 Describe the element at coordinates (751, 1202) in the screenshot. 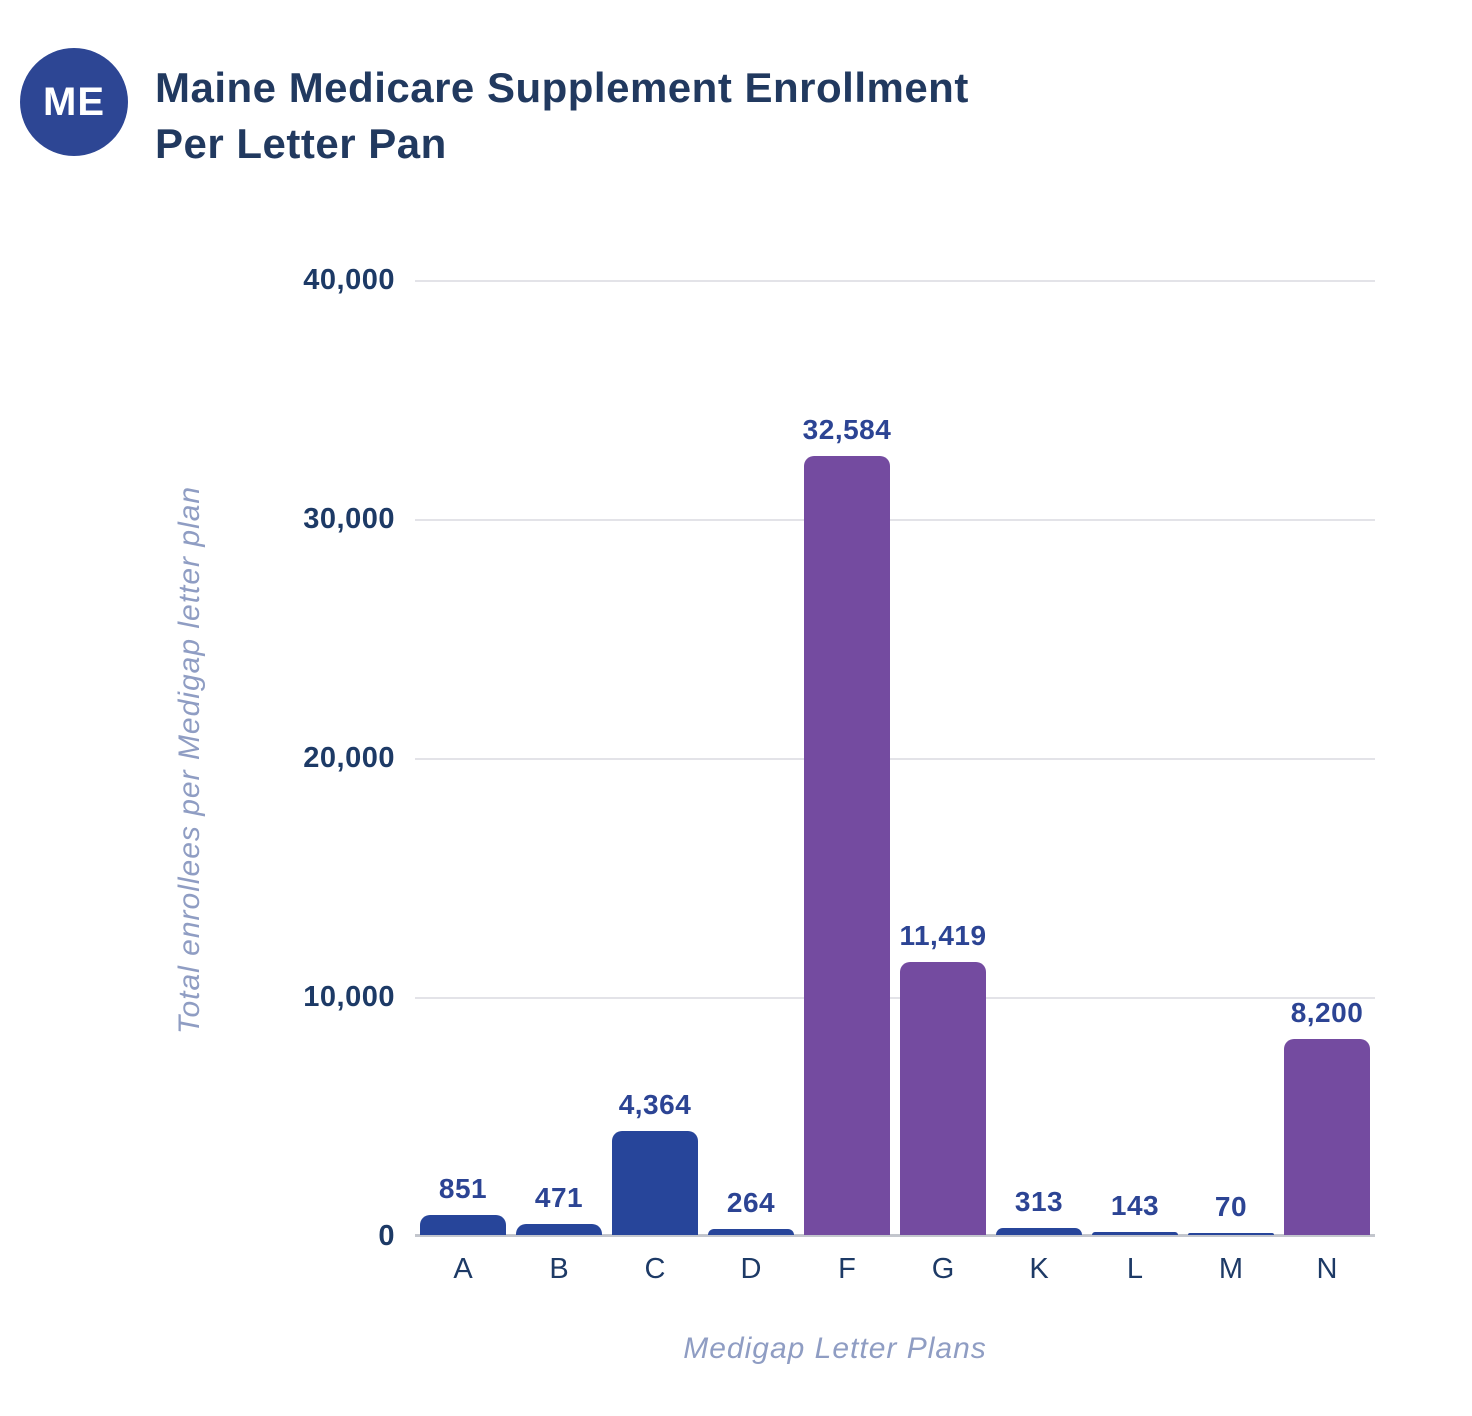

I see `bar-value-label-D: 264` at that location.